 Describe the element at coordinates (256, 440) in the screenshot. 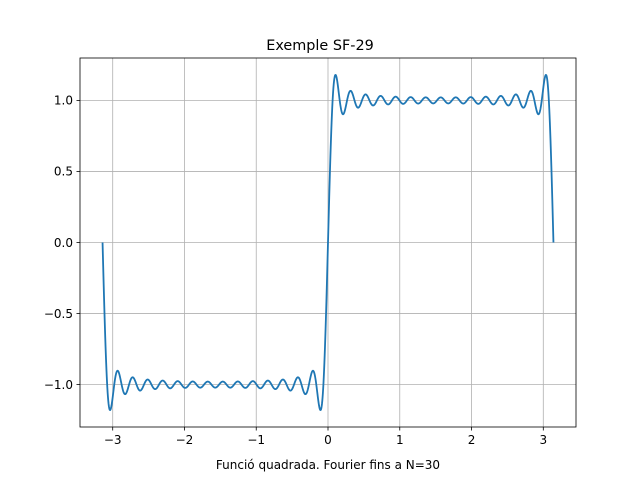

I see `x-tick-label: −1` at that location.